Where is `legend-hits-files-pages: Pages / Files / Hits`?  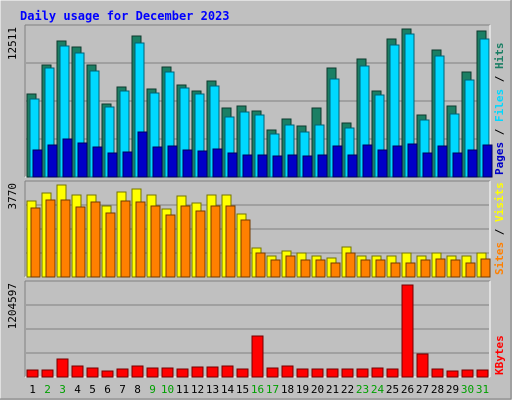 legend-hits-files-pages: Pages / Files / Hits is located at coordinates (499, 109).